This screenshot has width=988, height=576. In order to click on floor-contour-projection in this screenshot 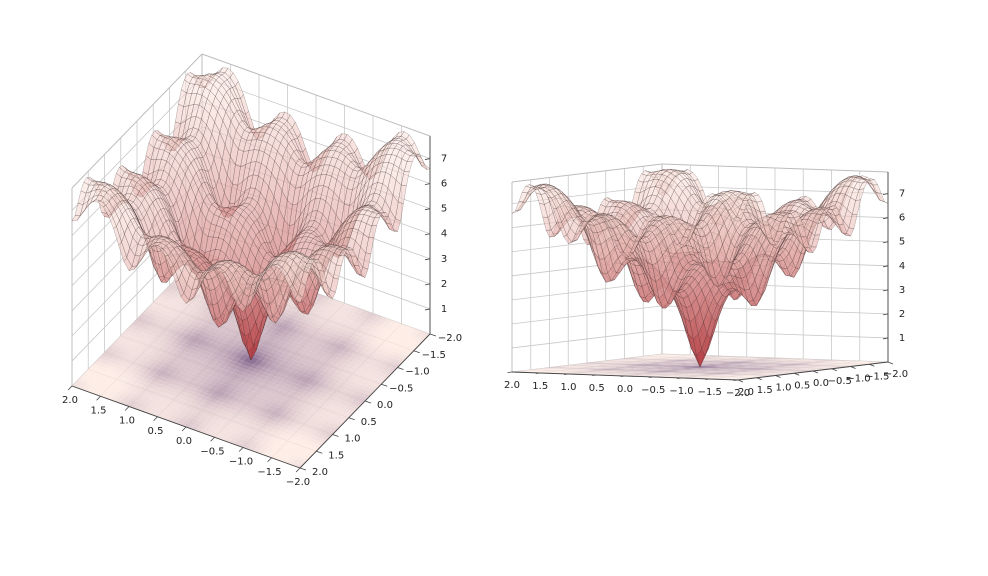, I will do `click(700, 367)`.